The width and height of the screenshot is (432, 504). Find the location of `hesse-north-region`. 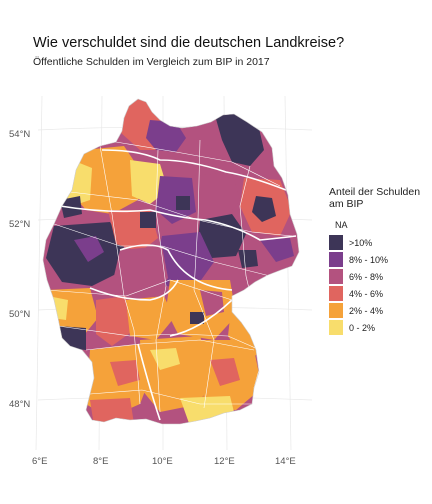

hesse-north-region is located at coordinates (141, 274).